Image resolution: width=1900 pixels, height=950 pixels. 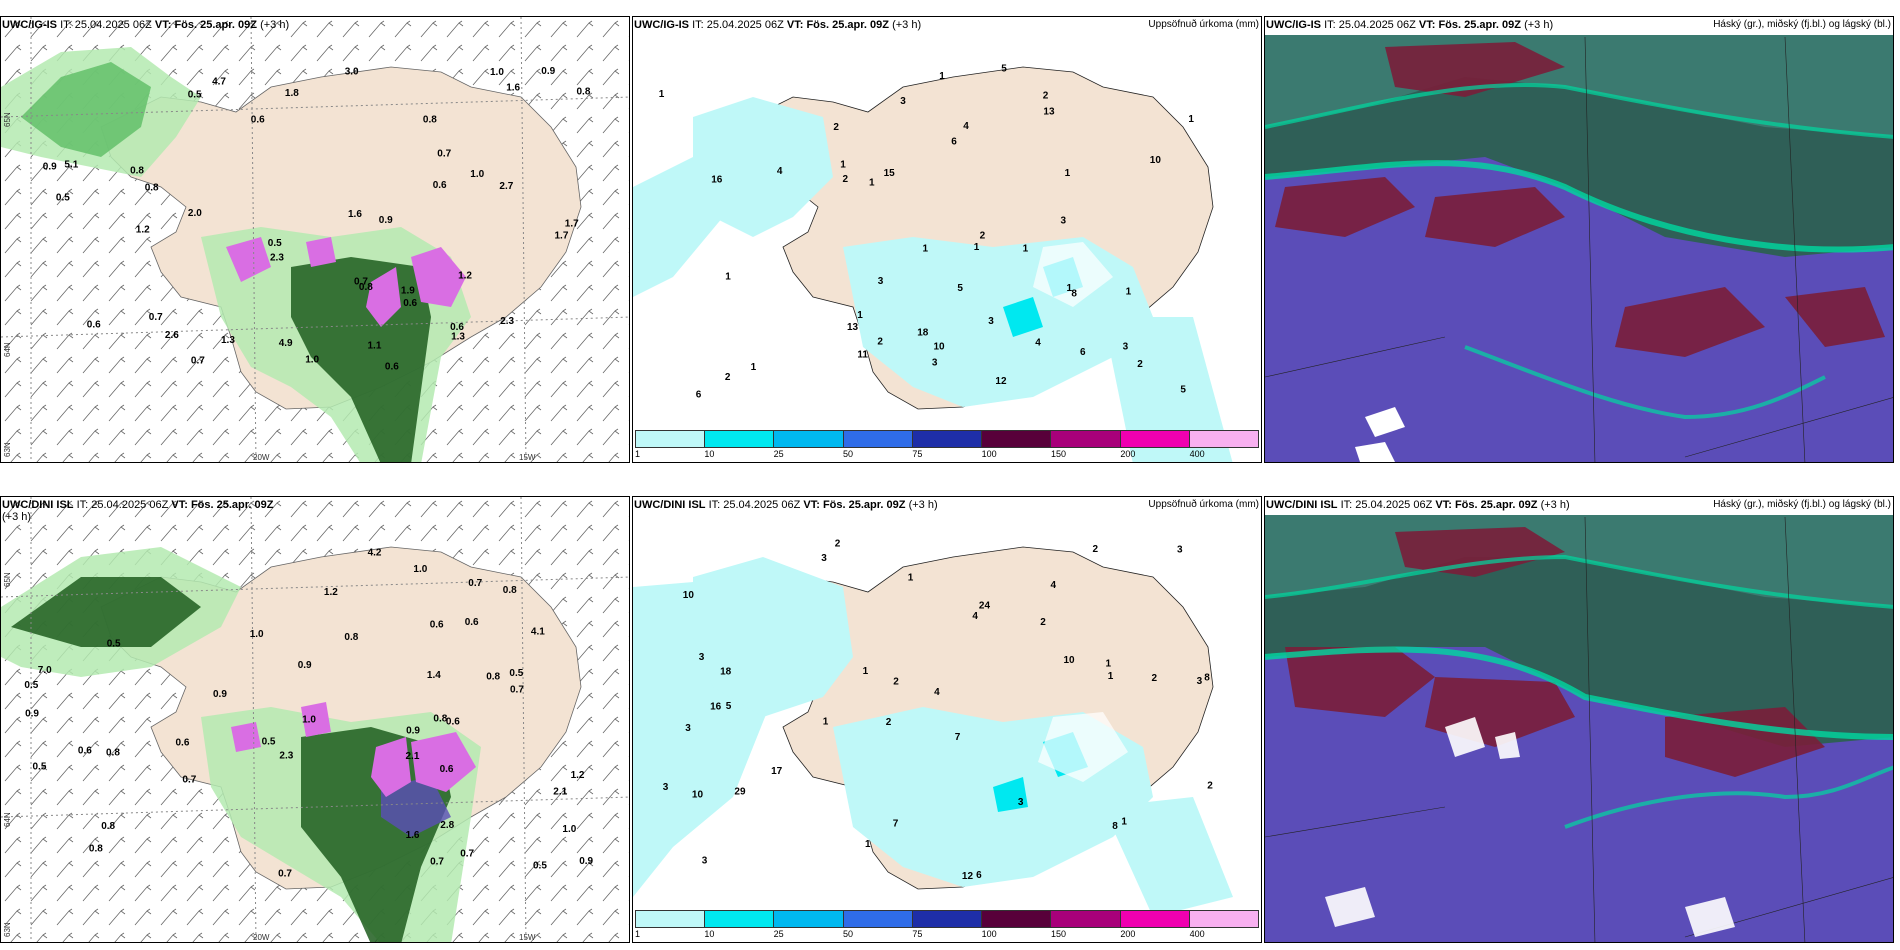 What do you see at coordinates (195, 213) in the screenshot?
I see `value-label: 2.0` at bounding box center [195, 213].